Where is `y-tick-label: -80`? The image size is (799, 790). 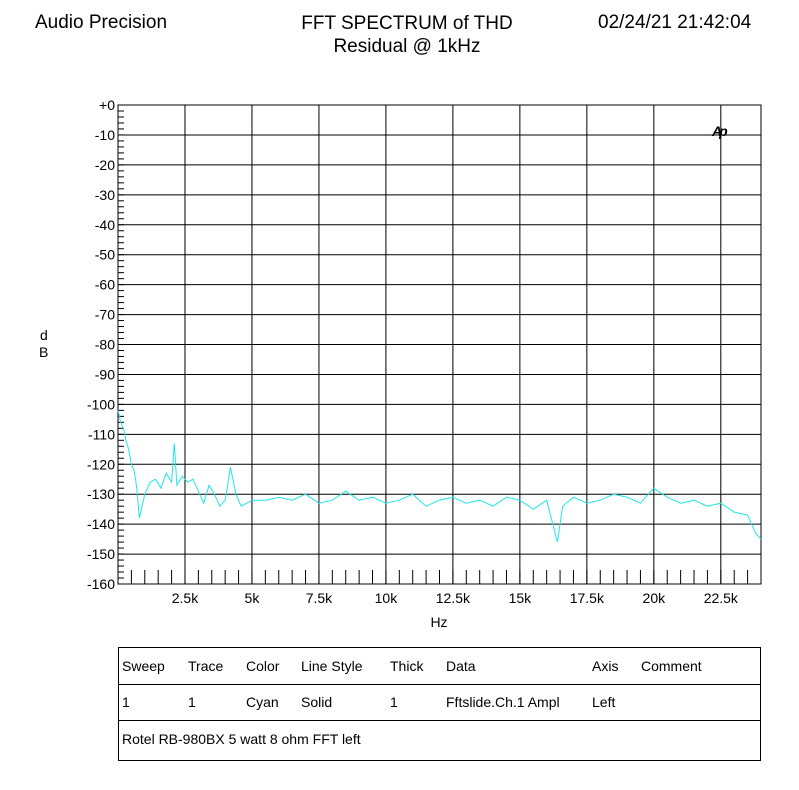 y-tick-label: -80 is located at coordinates (105, 345).